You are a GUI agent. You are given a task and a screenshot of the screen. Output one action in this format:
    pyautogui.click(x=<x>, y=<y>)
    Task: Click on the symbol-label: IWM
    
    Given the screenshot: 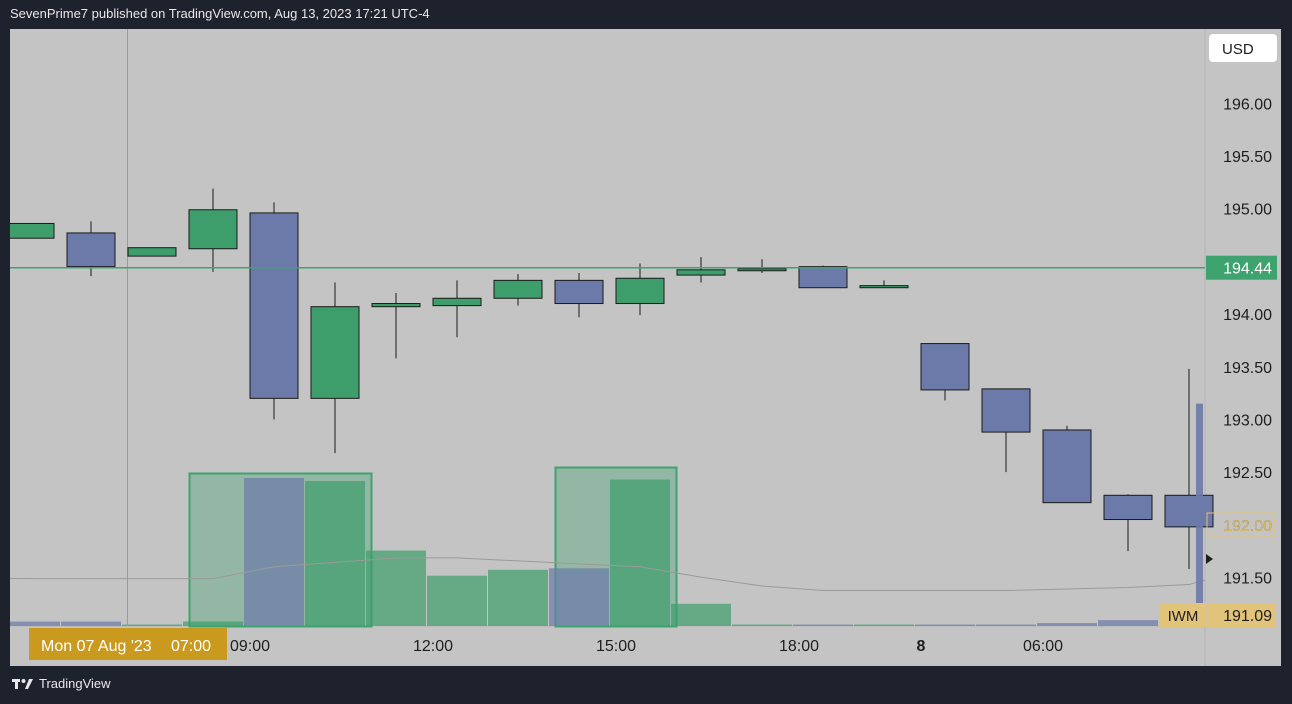 What is the action you would take?
    pyautogui.click(x=1183, y=616)
    